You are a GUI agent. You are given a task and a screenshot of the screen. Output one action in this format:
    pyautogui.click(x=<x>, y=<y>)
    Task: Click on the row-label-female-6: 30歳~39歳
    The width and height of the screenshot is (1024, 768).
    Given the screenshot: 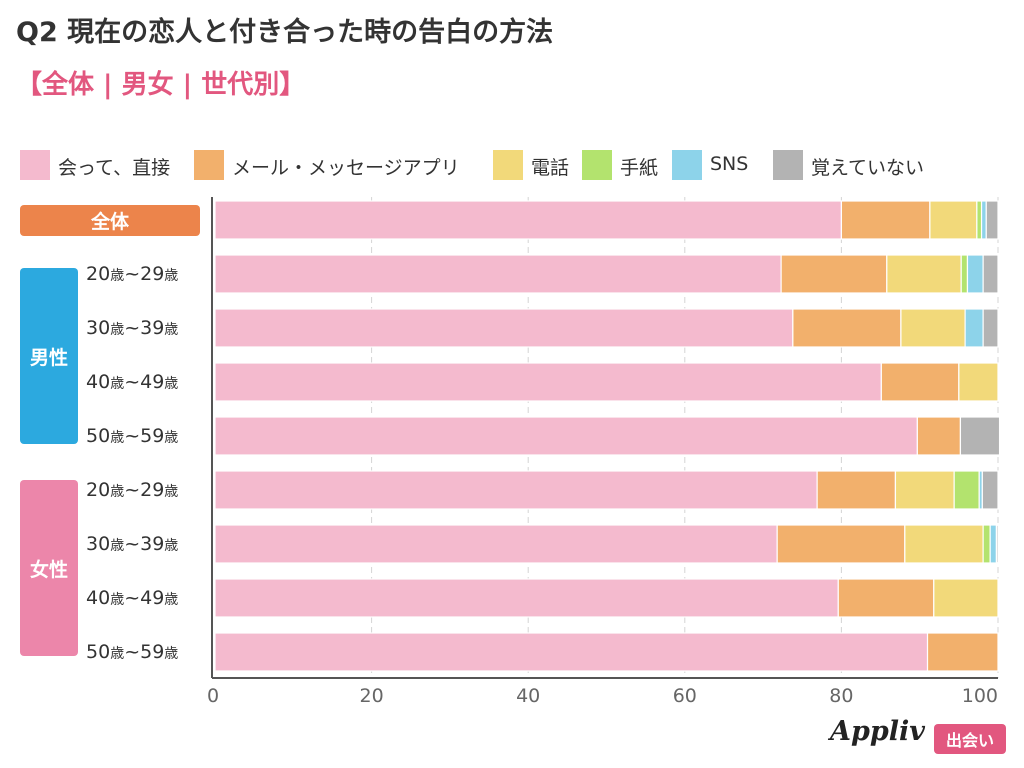 What is the action you would take?
    pyautogui.click(x=132, y=544)
    